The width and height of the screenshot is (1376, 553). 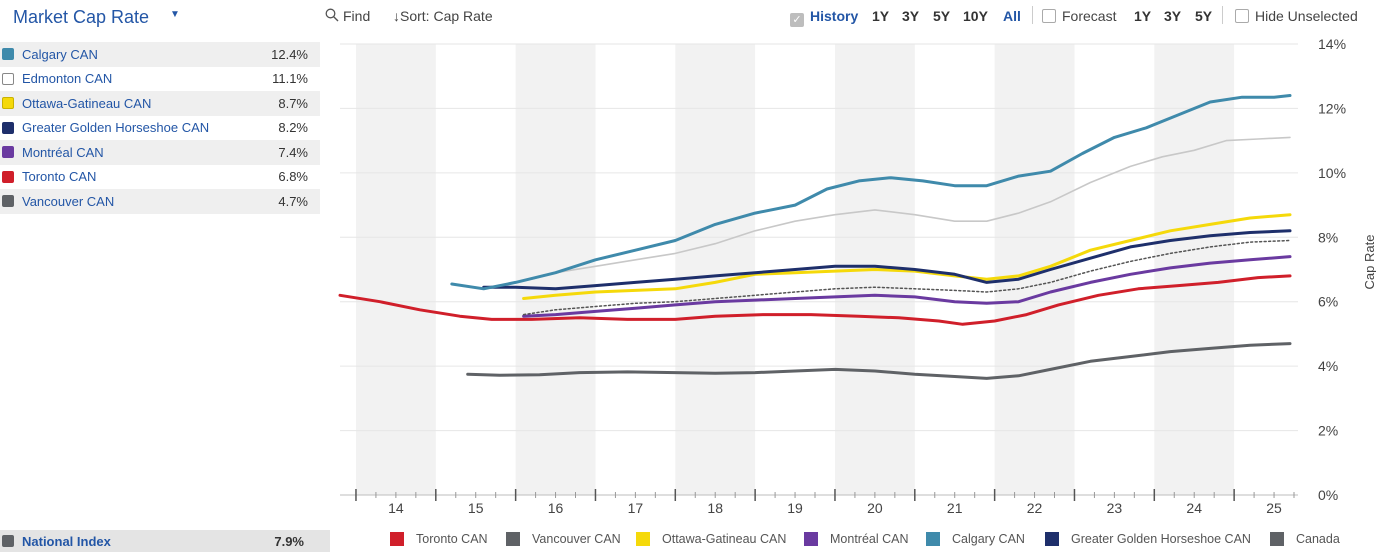 I want to click on history-checkbox: ✓, so click(x=797, y=20).